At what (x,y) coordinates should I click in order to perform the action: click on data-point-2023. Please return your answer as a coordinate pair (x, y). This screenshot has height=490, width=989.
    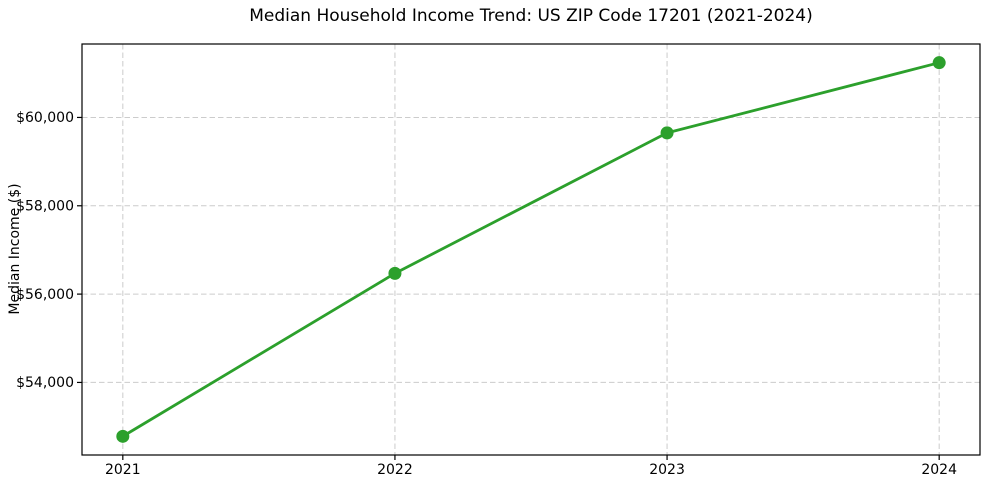
    Looking at the image, I should click on (667, 133).